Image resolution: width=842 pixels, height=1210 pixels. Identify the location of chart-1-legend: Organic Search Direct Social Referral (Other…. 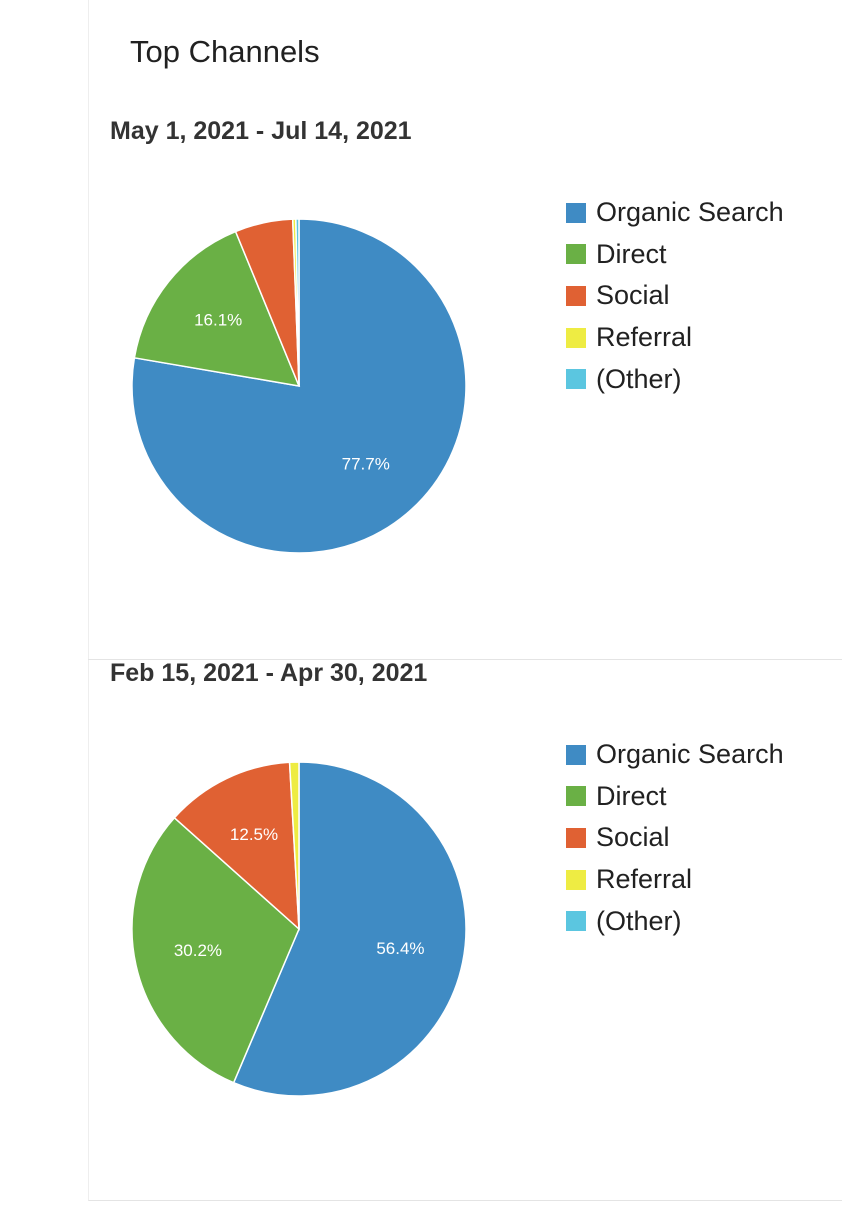
(675, 296).